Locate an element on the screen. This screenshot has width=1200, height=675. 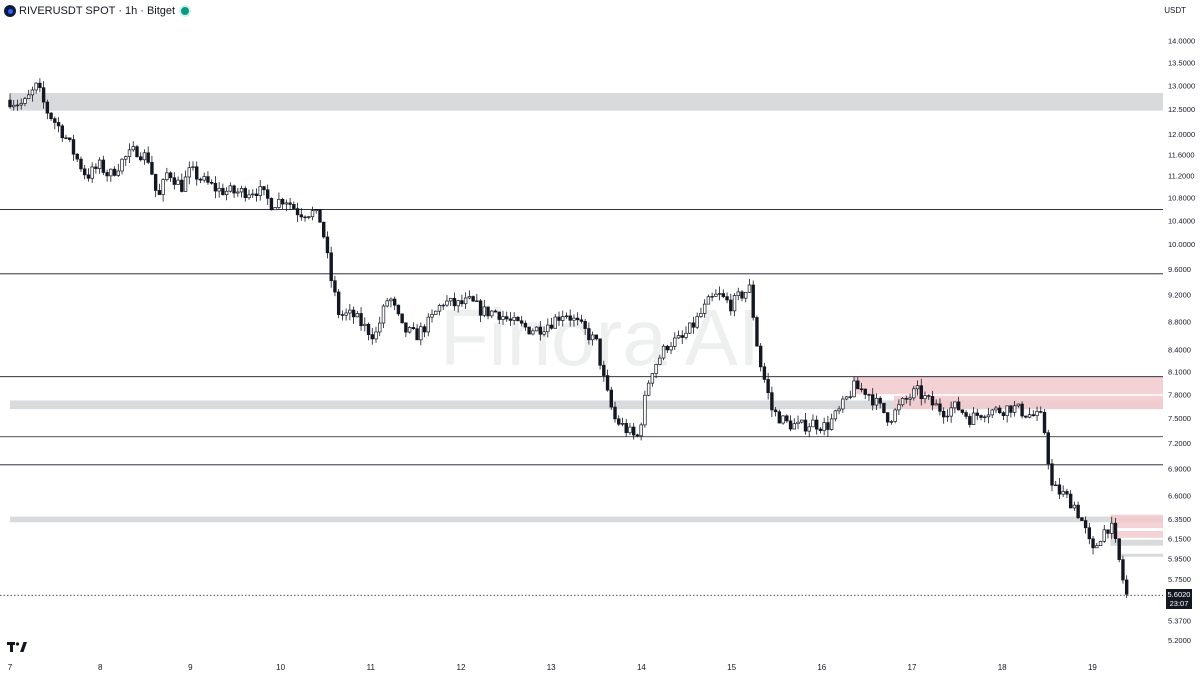
y-tick-label: 12.5000 is located at coordinates (1181, 109).